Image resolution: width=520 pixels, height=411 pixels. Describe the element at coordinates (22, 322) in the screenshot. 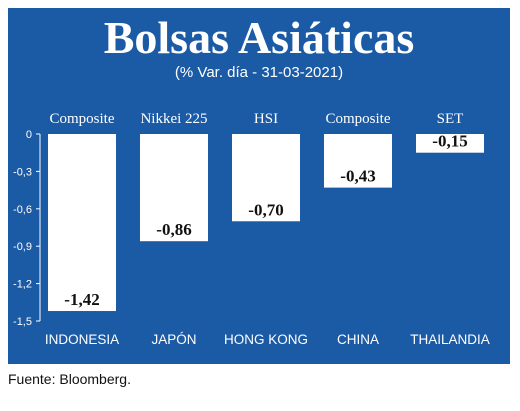

I see `y-tick-label: -1,5` at that location.